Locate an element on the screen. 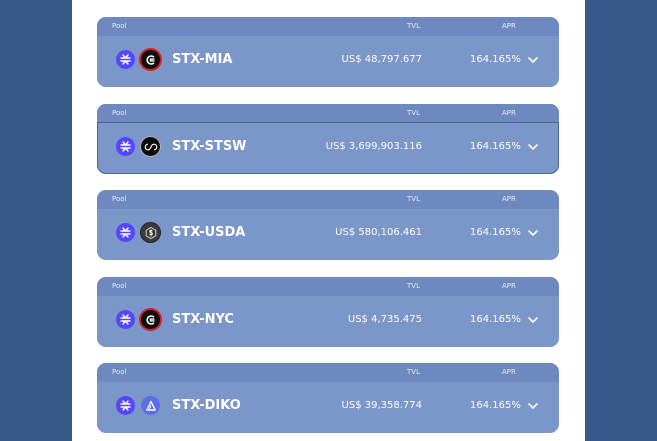  pool-tvl-value: US$ 48,797.677 is located at coordinates (381, 59).